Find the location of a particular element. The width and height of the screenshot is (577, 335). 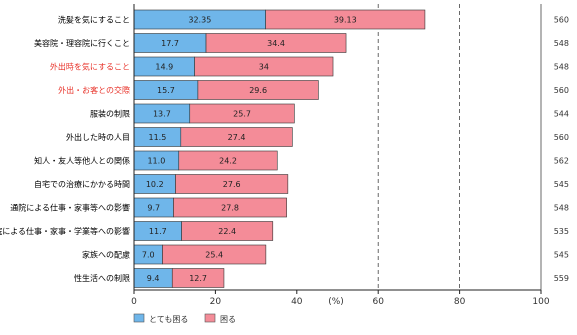

legend-label-series-1: とても困る is located at coordinates (168, 319).